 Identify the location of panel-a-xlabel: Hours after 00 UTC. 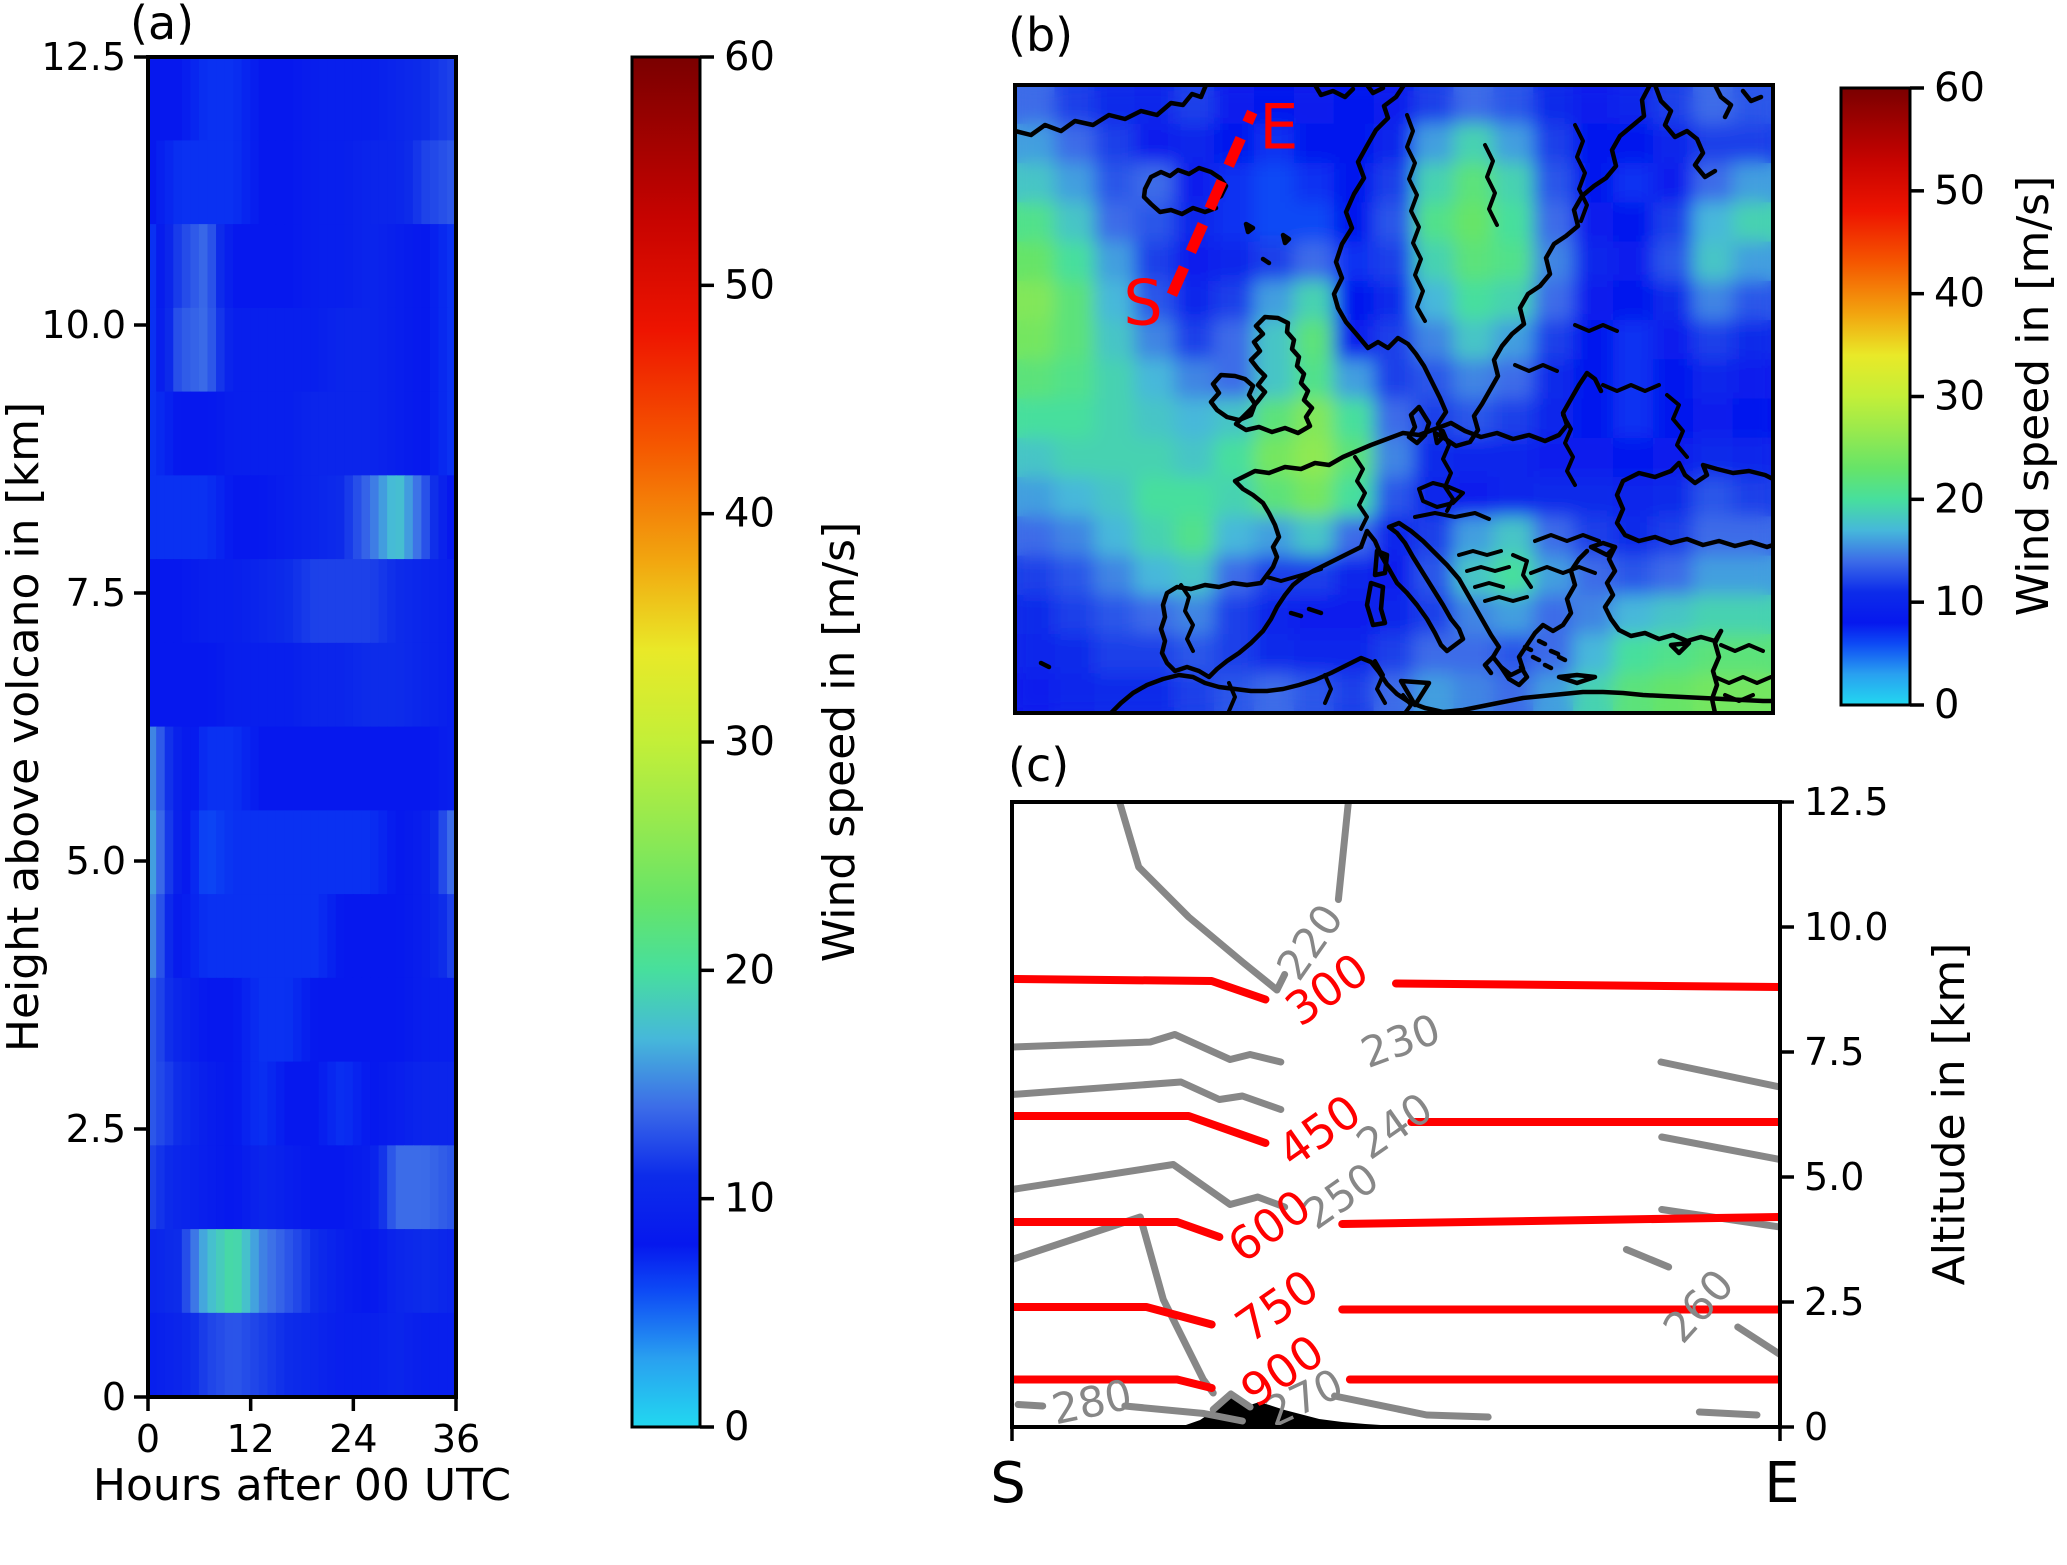
(302, 1485).